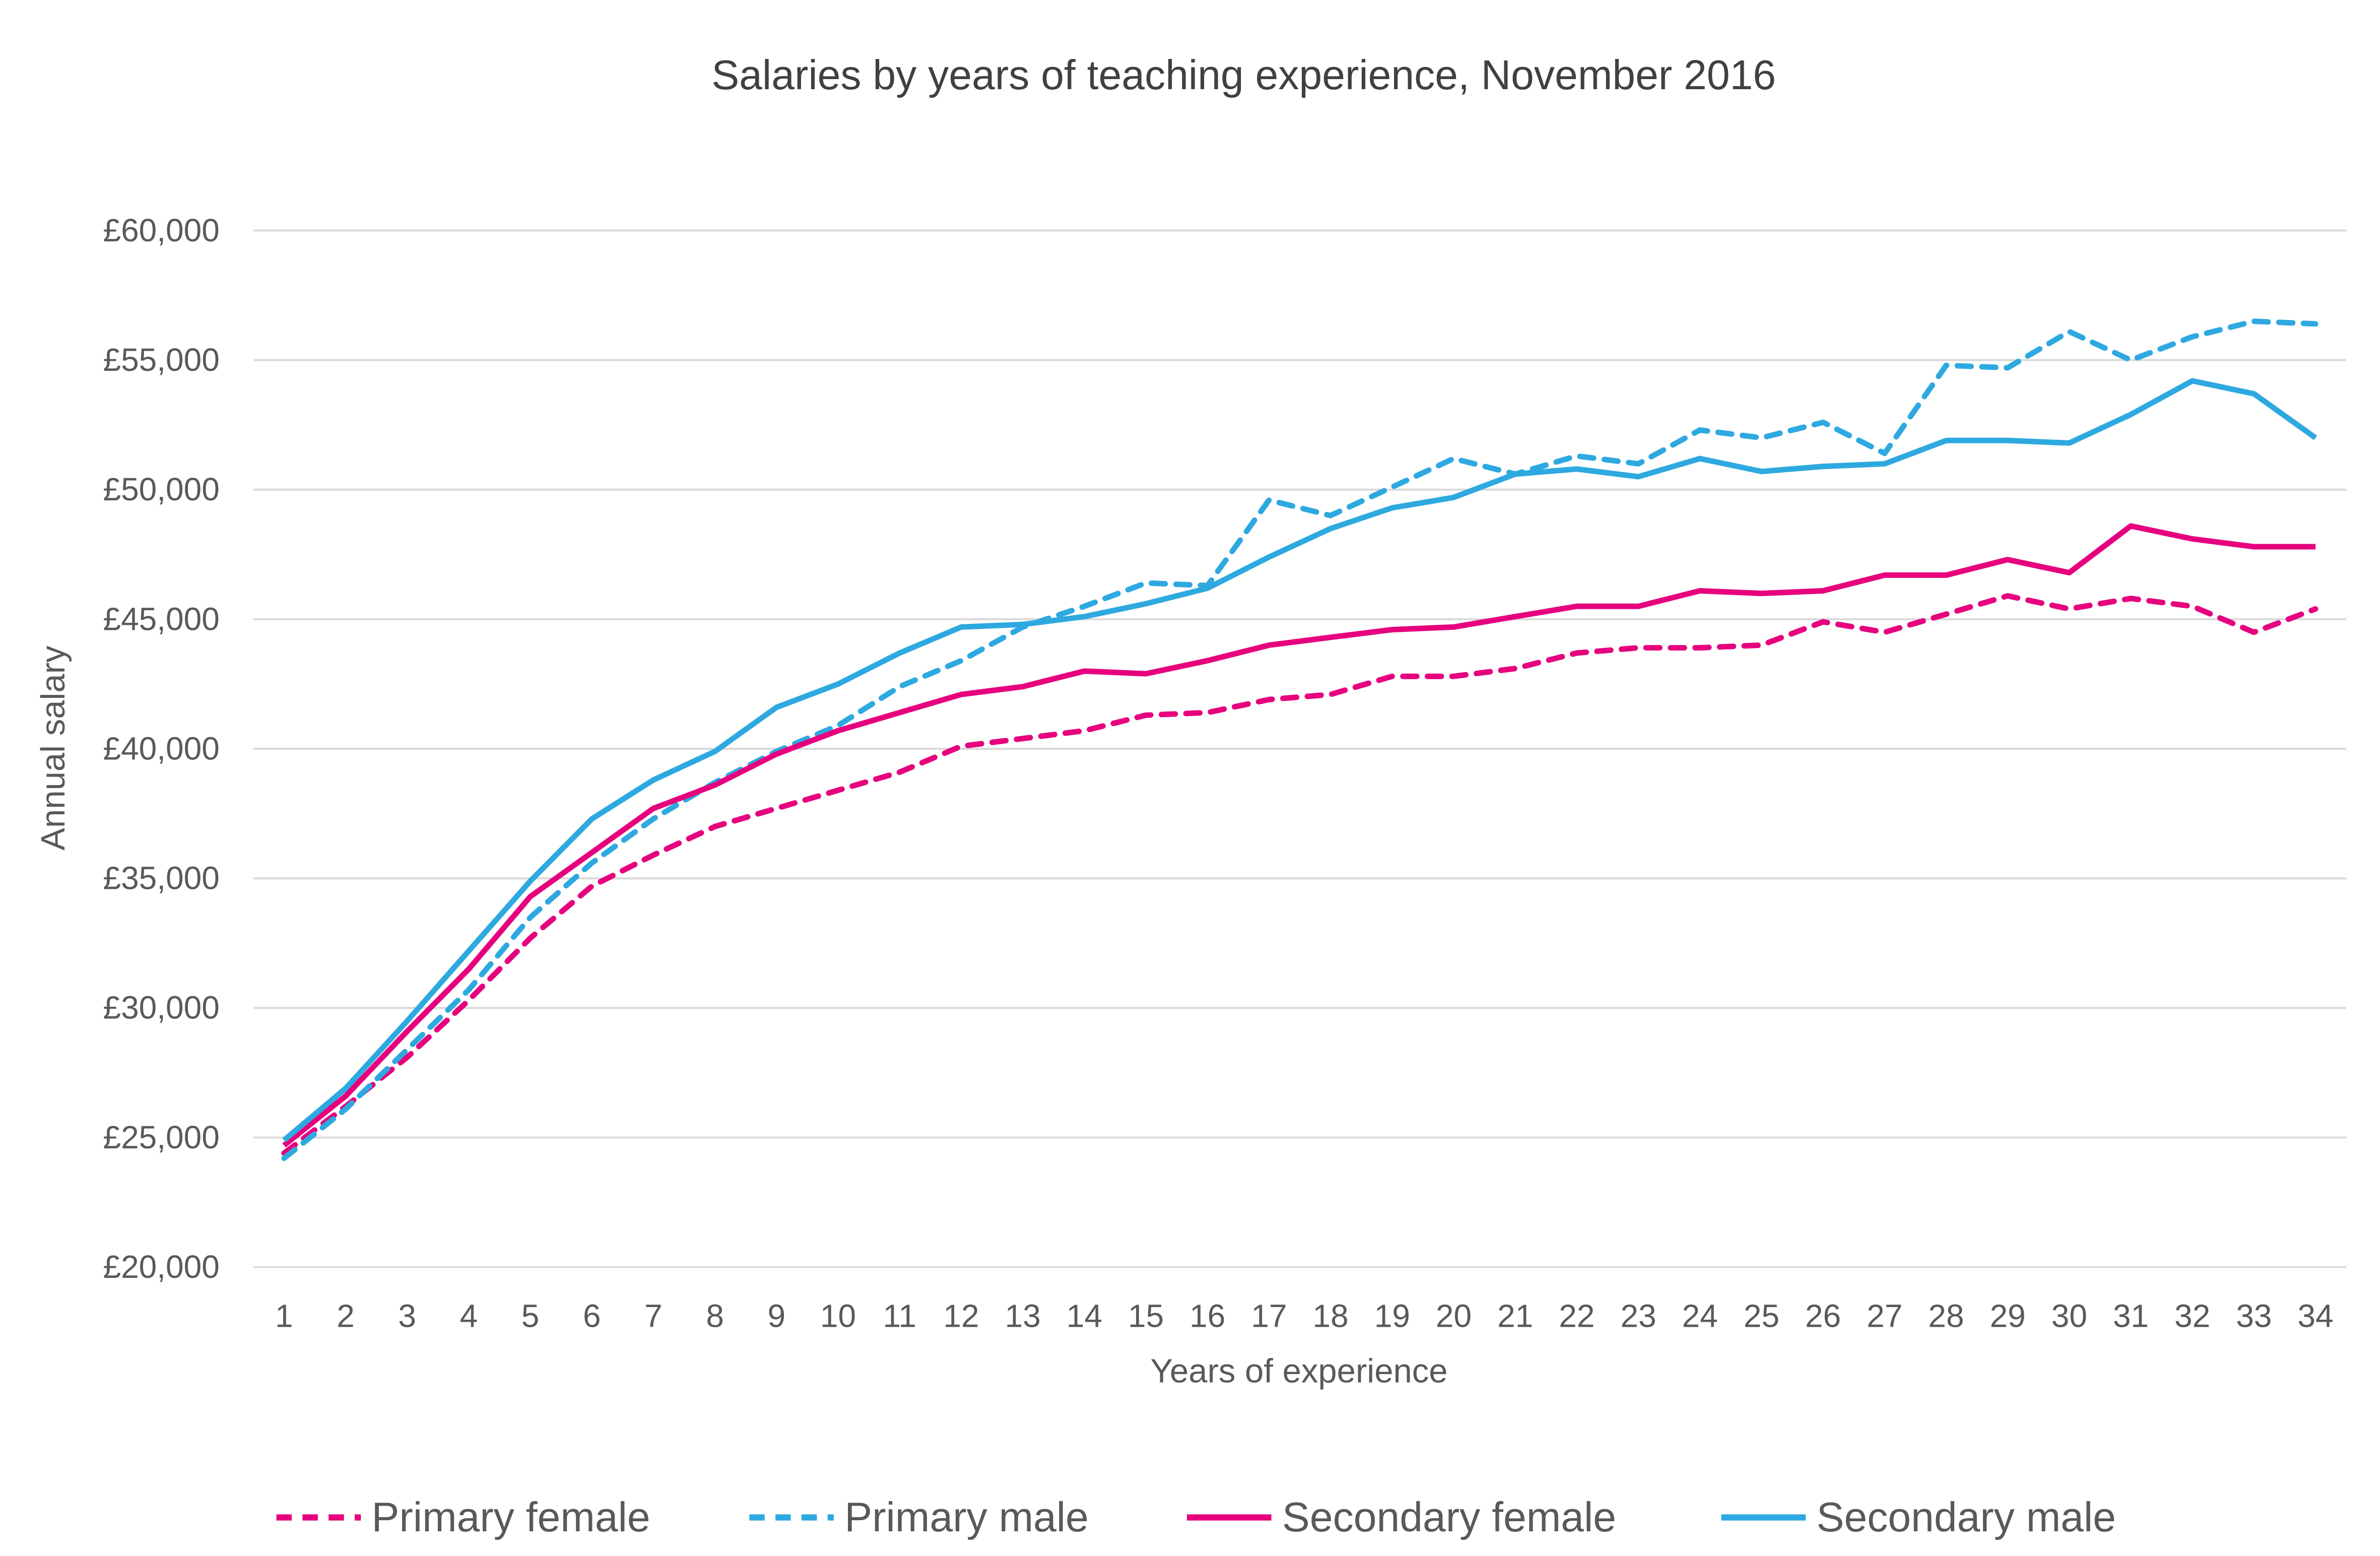 The height and width of the screenshot is (1556, 2380). What do you see at coordinates (469, 1316) in the screenshot?
I see `x-tick-label: 4` at bounding box center [469, 1316].